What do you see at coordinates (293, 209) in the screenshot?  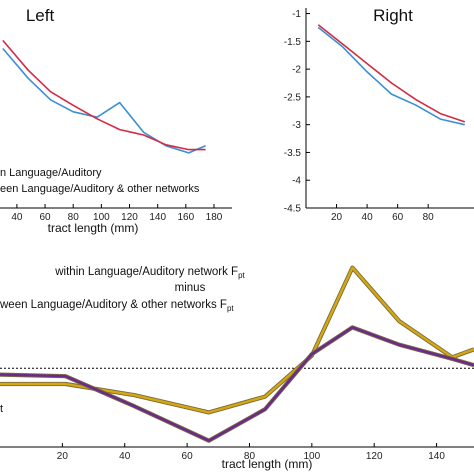 I see `right-y-tick-label-7: -4.5` at bounding box center [293, 209].